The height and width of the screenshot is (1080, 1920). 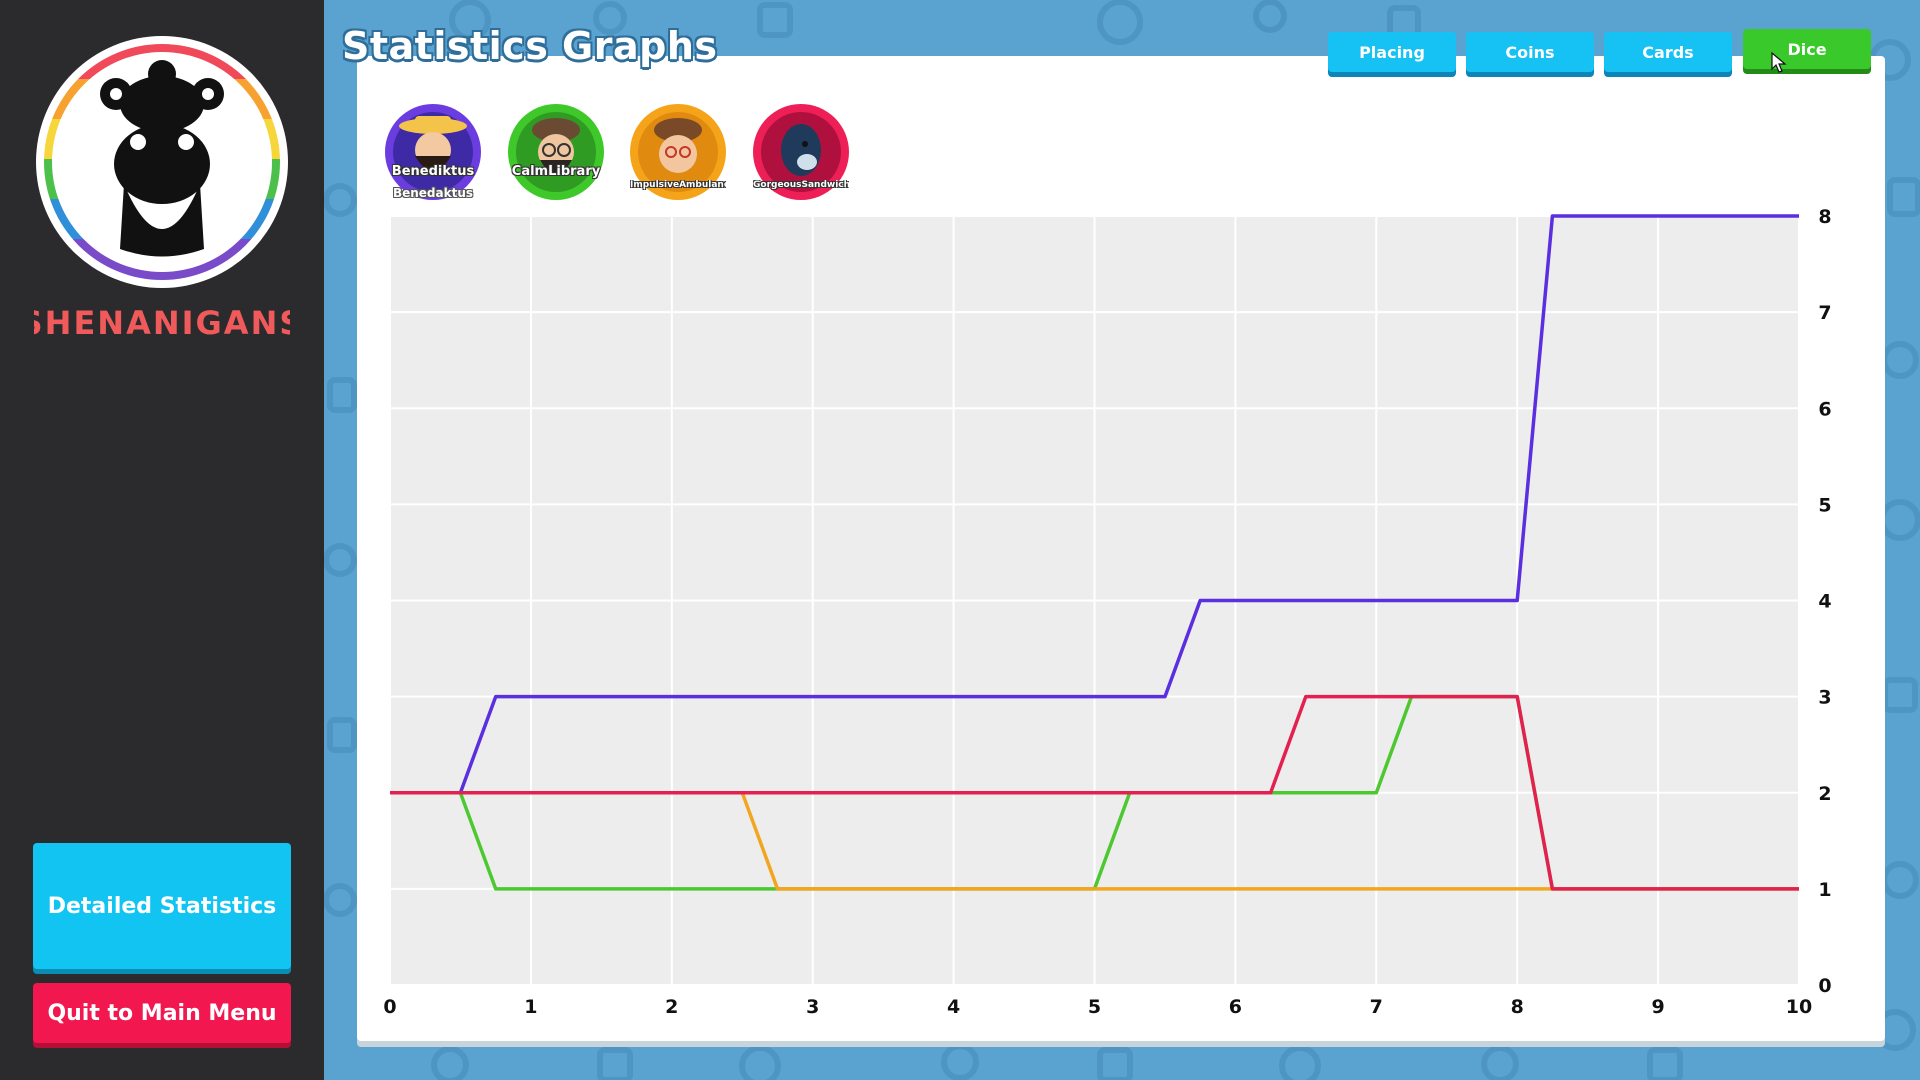 I want to click on quit-to-main-menu-button: Quit to Main Menu, so click(x=162, y=1013).